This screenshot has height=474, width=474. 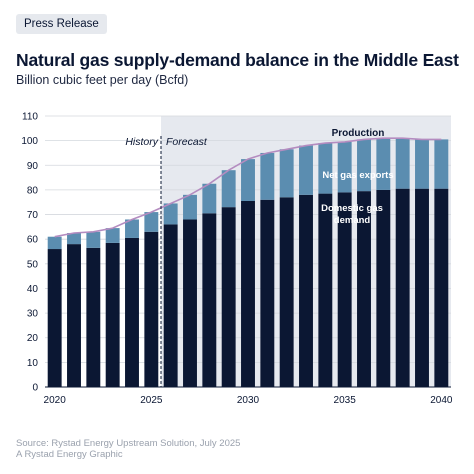 What do you see at coordinates (441, 287) in the screenshot?
I see `bar-domestic-2040` at bounding box center [441, 287].